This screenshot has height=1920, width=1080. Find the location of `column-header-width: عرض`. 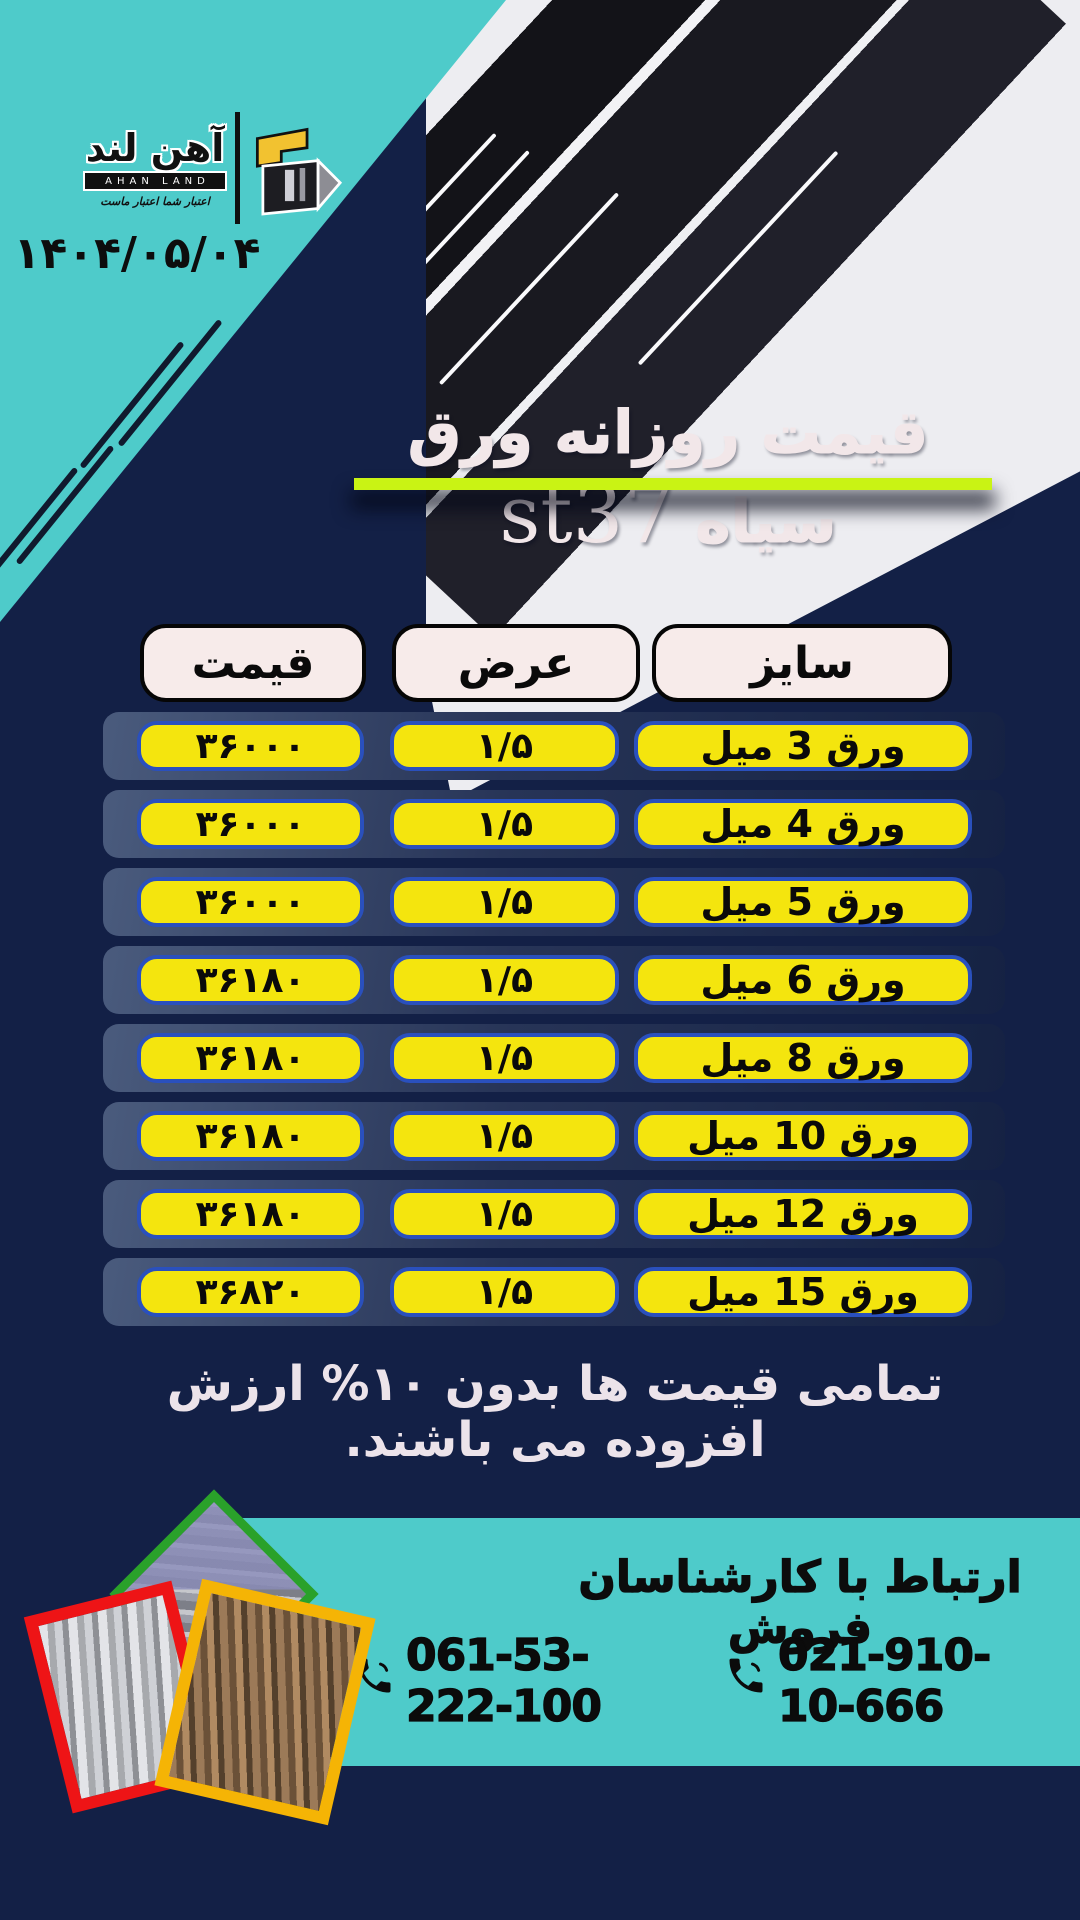

column-header-width: عرض is located at coordinates (516, 663).